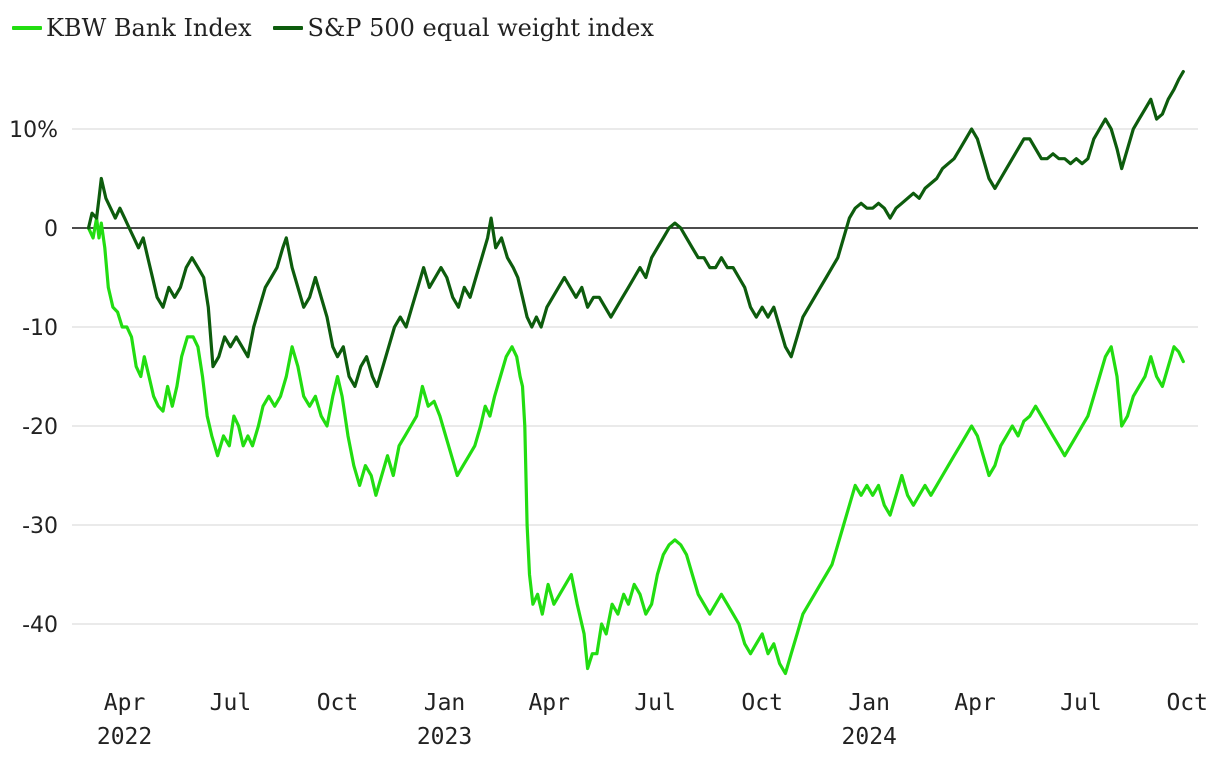  What do you see at coordinates (40, 328) in the screenshot?
I see `y-tick-label: -10` at bounding box center [40, 328].